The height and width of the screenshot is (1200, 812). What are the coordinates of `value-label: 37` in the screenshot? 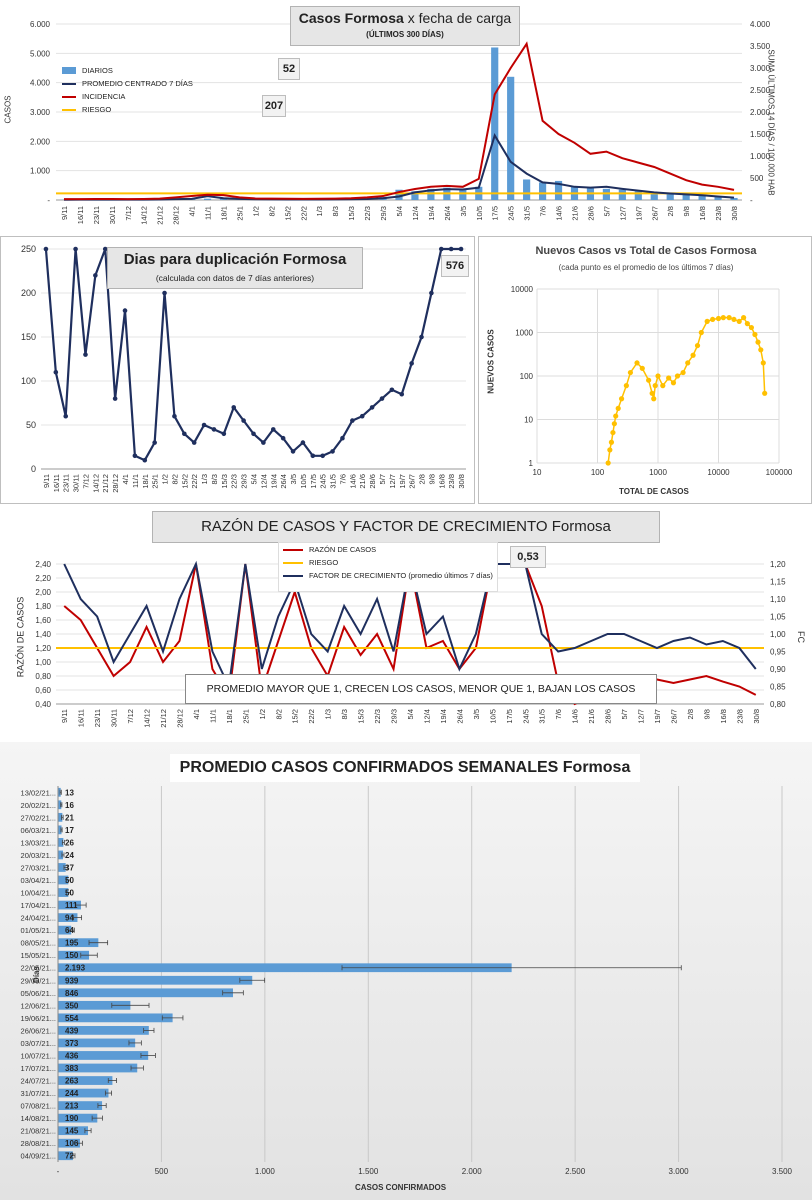 It's located at (69, 867).